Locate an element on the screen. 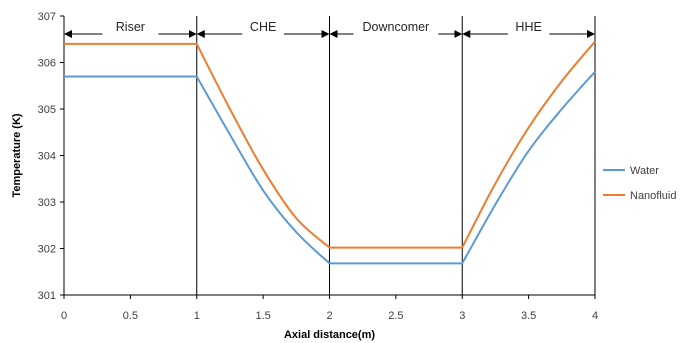 The width and height of the screenshot is (691, 343). x-axis-title: Axial distance(m) is located at coordinates (329, 335).